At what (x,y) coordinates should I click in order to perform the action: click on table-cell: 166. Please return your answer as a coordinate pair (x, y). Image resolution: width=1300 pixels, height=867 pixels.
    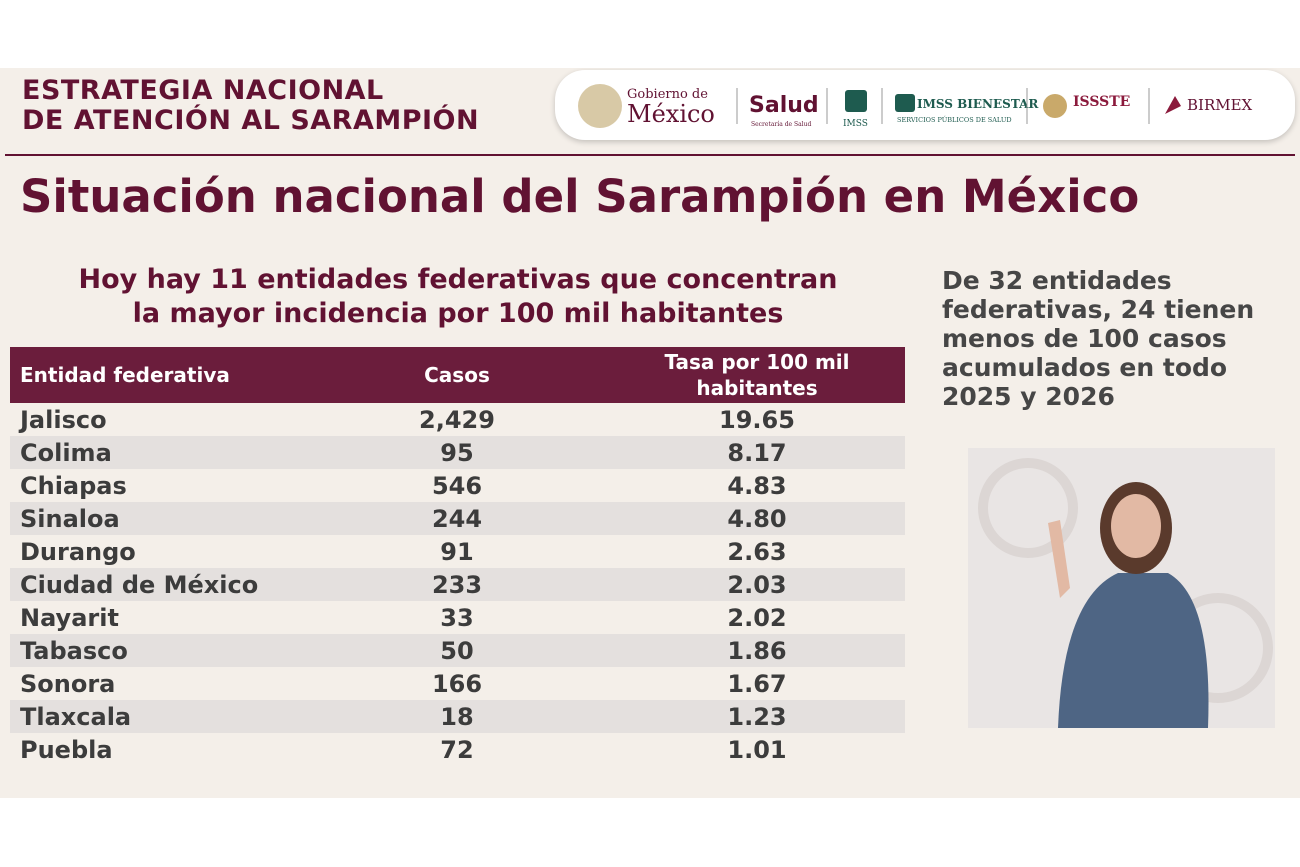
    Looking at the image, I should click on (457, 683).